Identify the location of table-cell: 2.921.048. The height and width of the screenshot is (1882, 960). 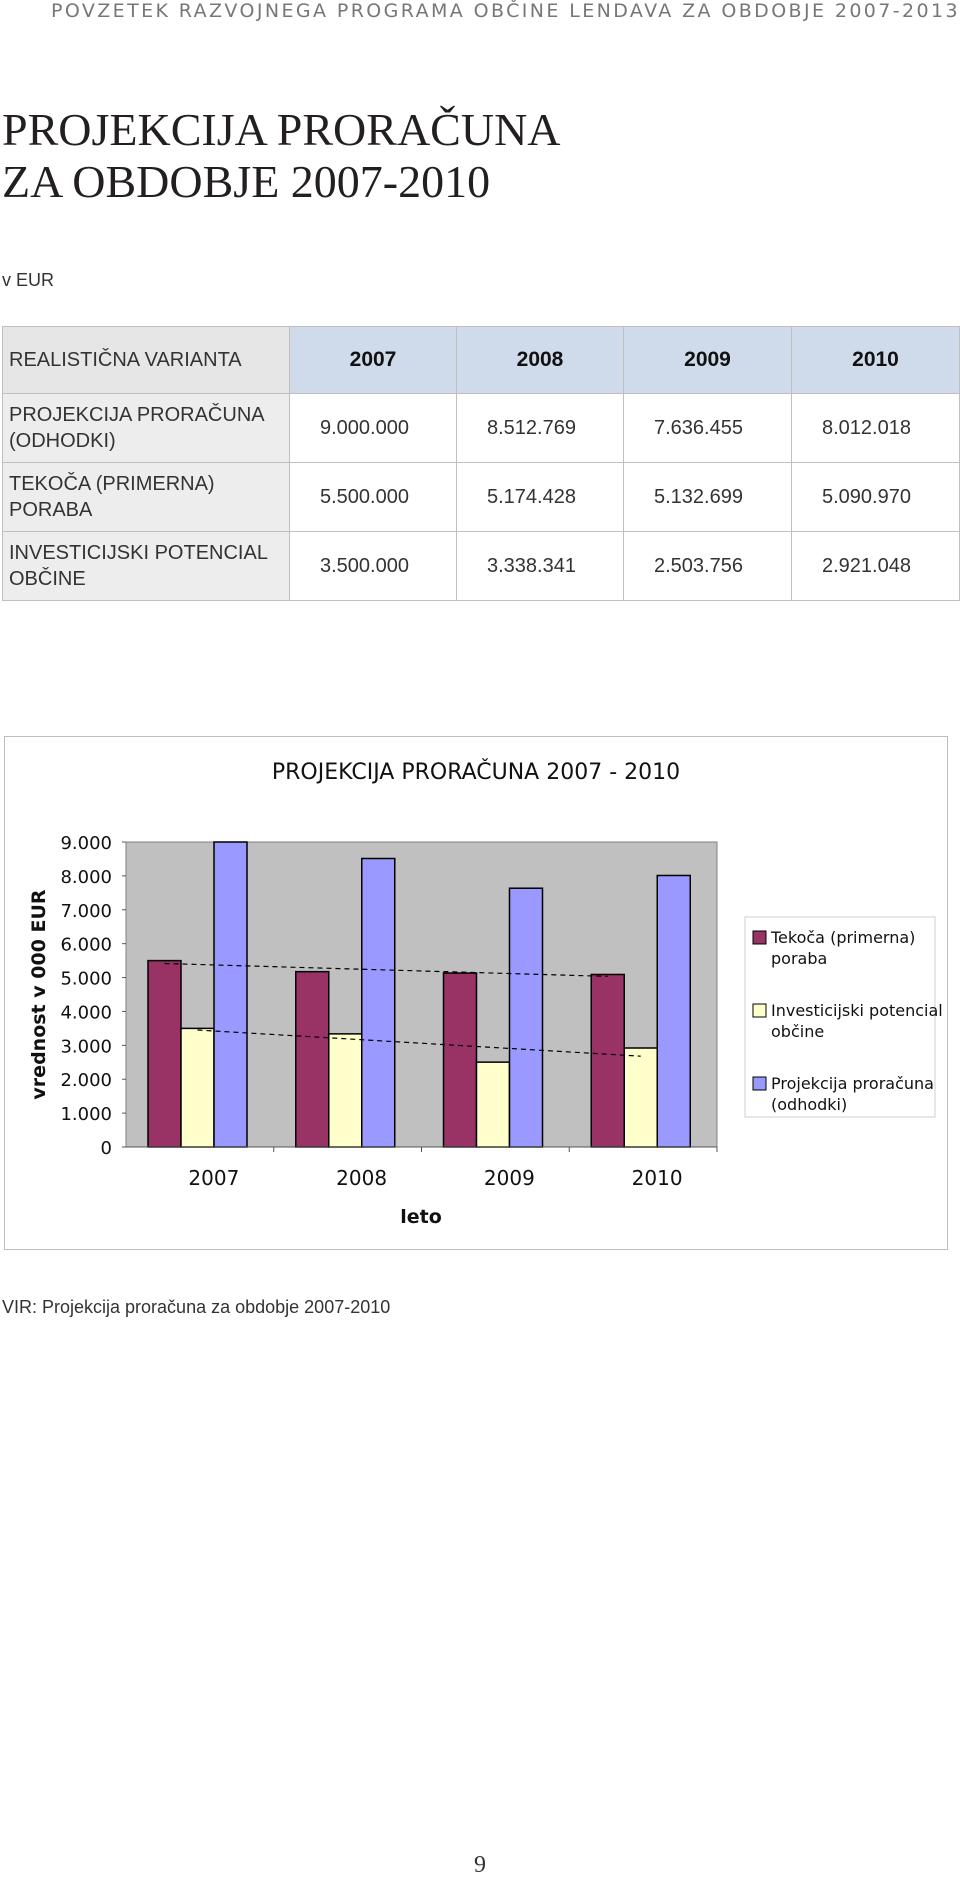
(875, 566).